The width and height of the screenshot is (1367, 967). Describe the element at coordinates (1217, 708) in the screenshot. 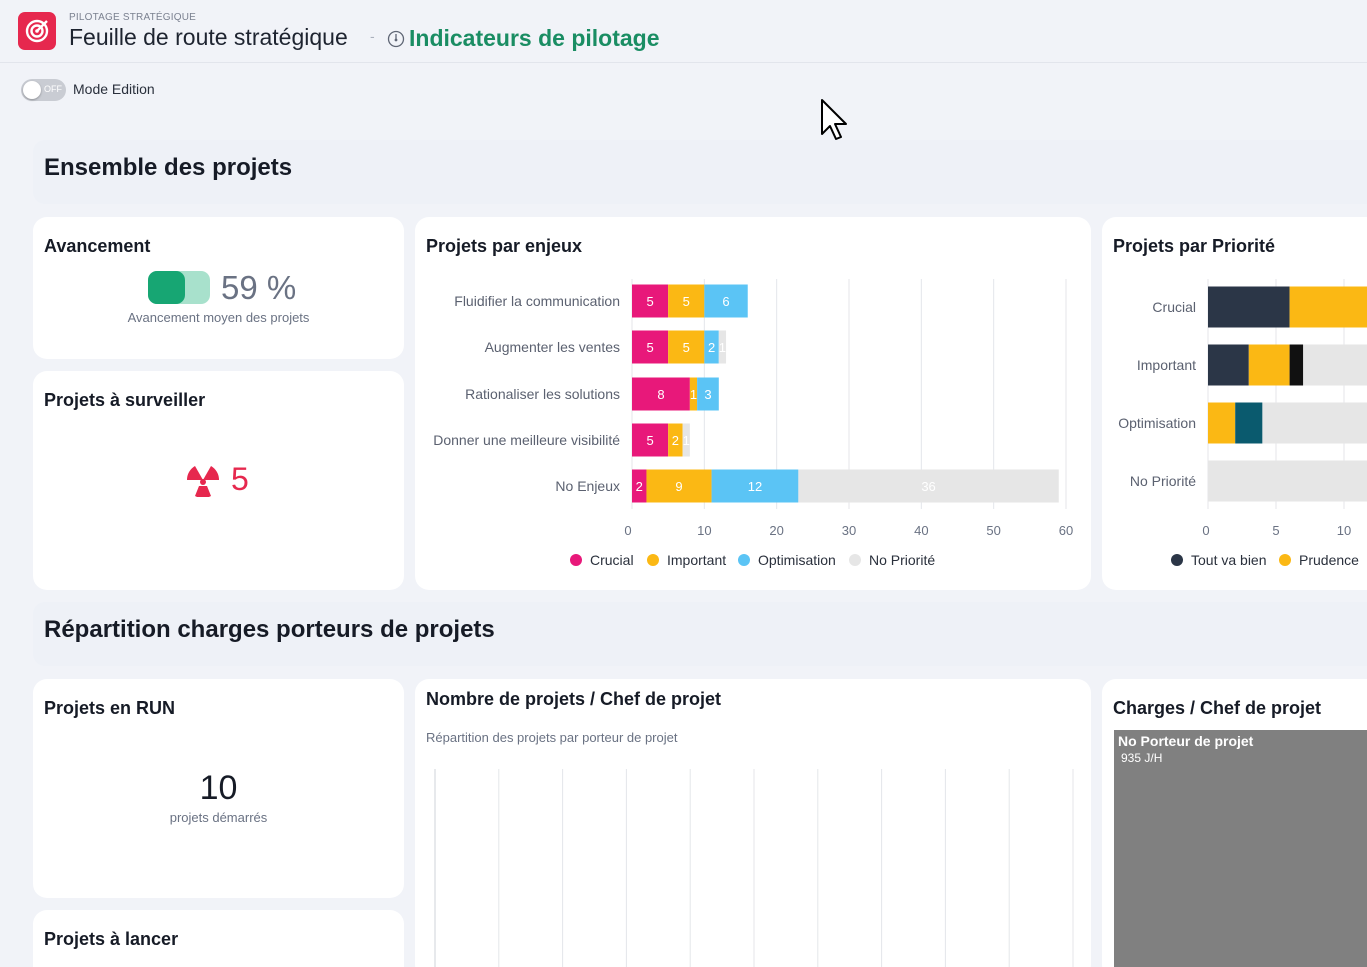

I see `card-title: Charges / Chef de projet` at that location.